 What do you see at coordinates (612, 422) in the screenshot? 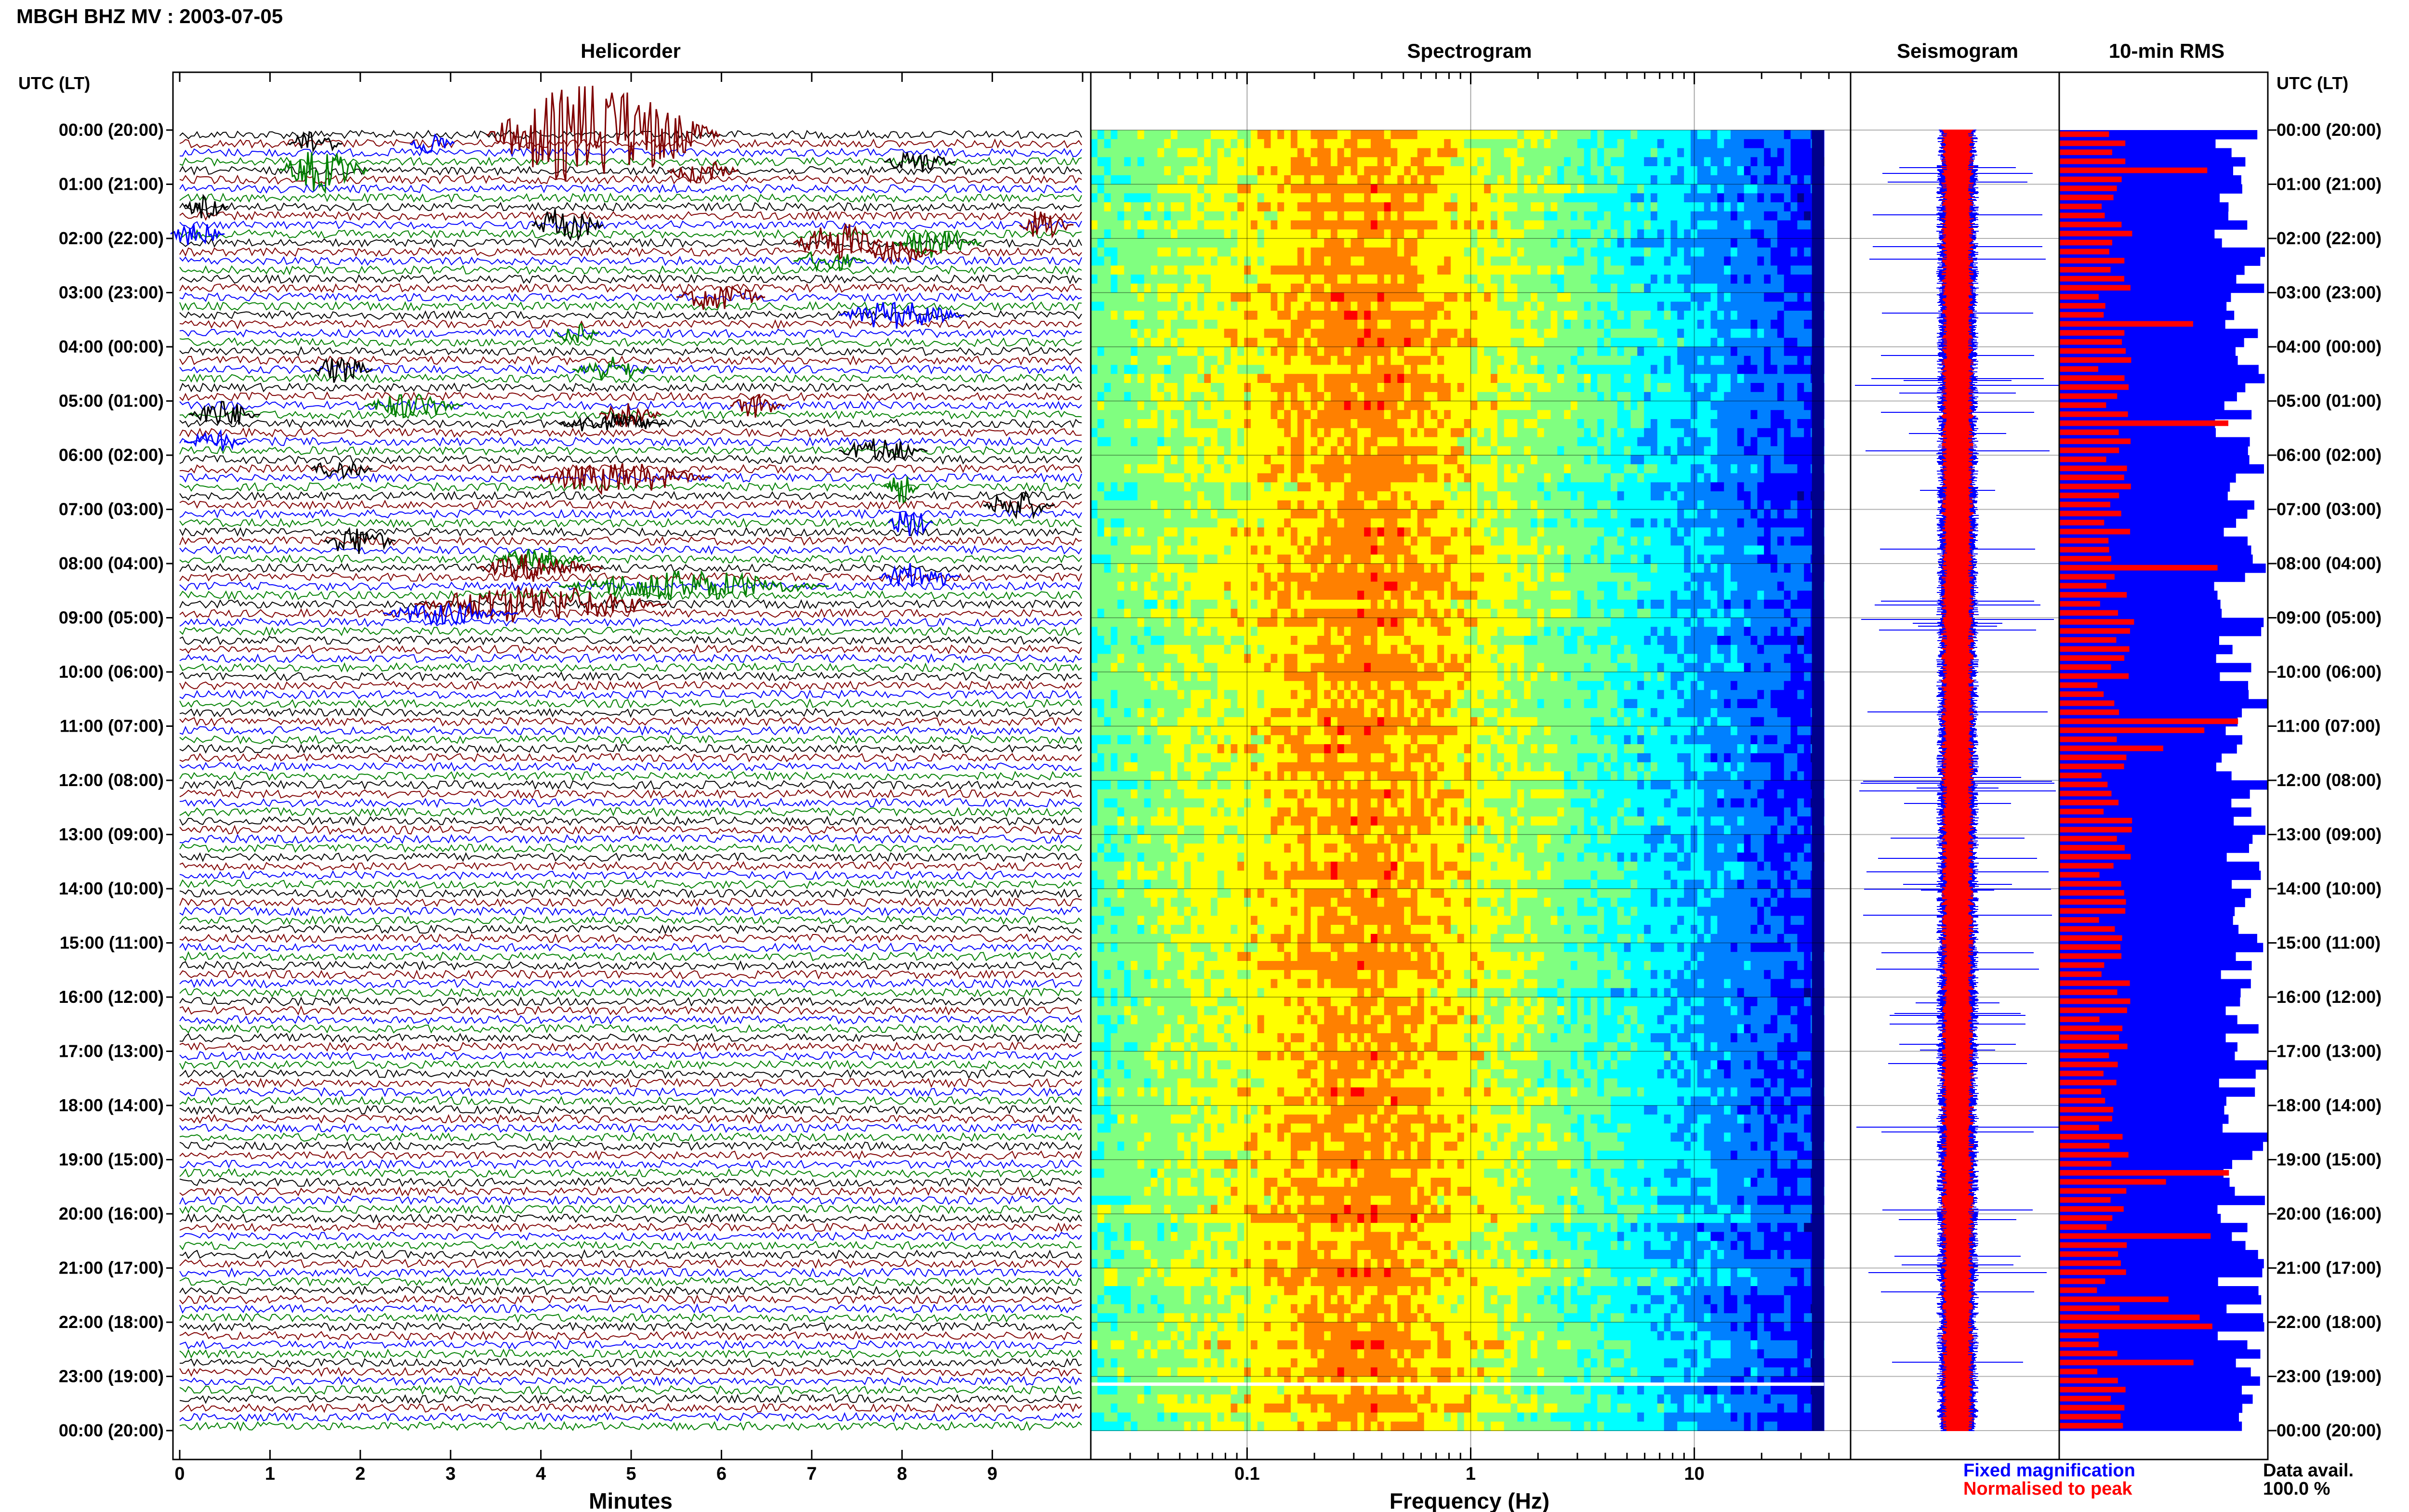
I see `helicorder-event` at bounding box center [612, 422].